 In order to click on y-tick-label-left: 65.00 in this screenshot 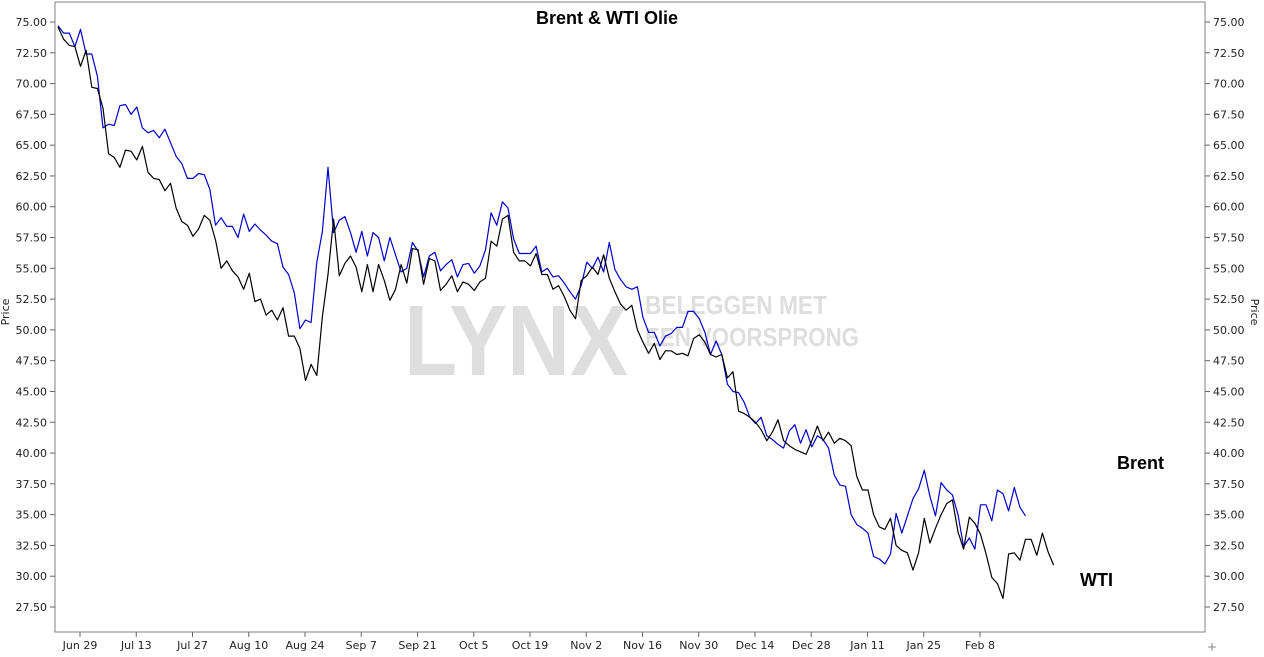, I will do `click(32, 145)`.